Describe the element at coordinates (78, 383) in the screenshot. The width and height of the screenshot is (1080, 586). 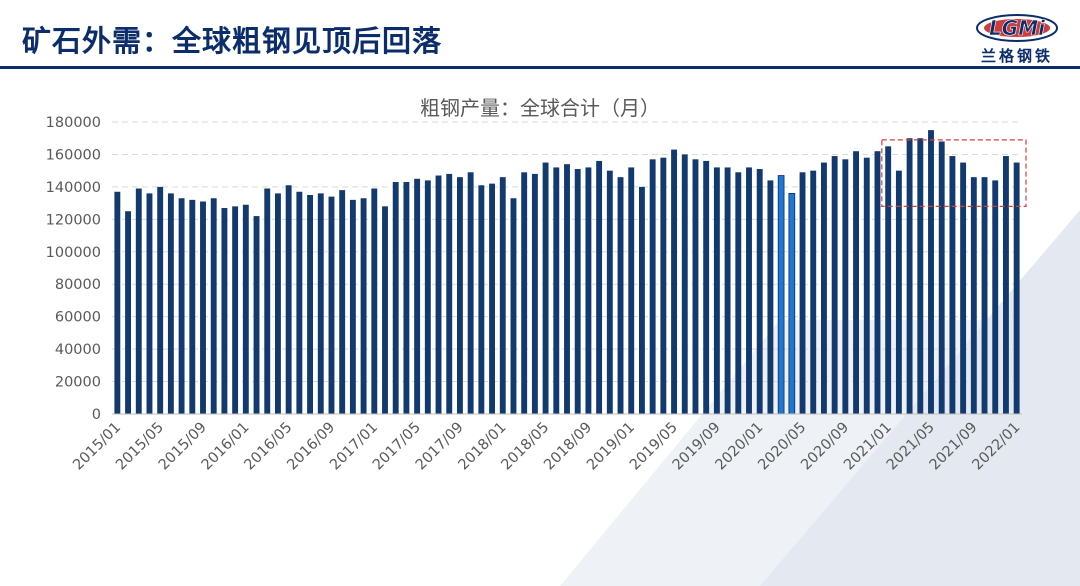
I see `y-tick-label: 20000` at that location.